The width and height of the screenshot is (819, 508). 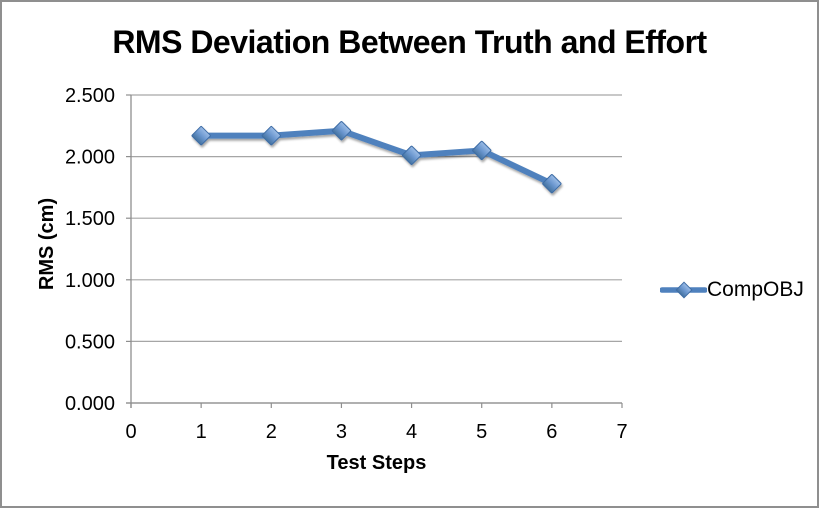 I want to click on series-CompOBJ, so click(x=376, y=157).